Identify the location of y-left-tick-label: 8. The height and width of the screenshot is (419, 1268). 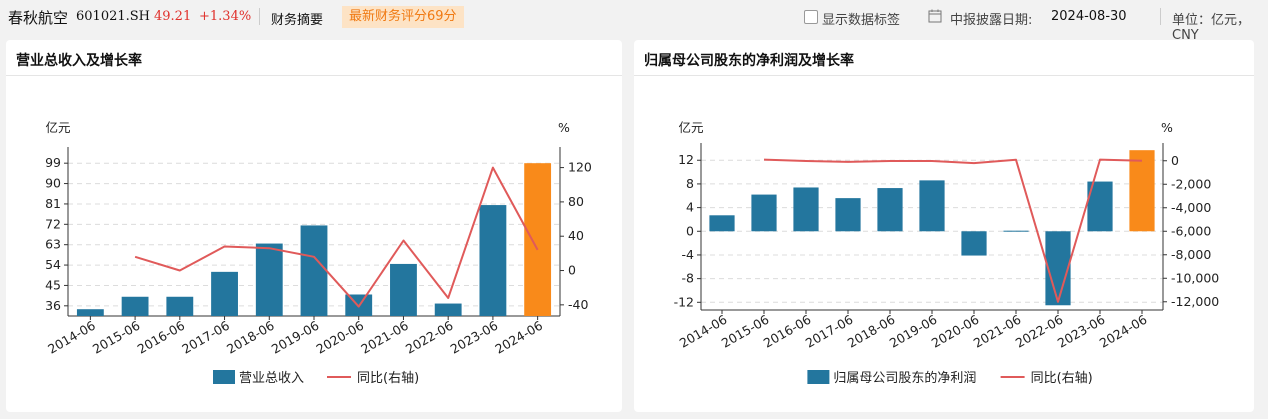
(690, 183).